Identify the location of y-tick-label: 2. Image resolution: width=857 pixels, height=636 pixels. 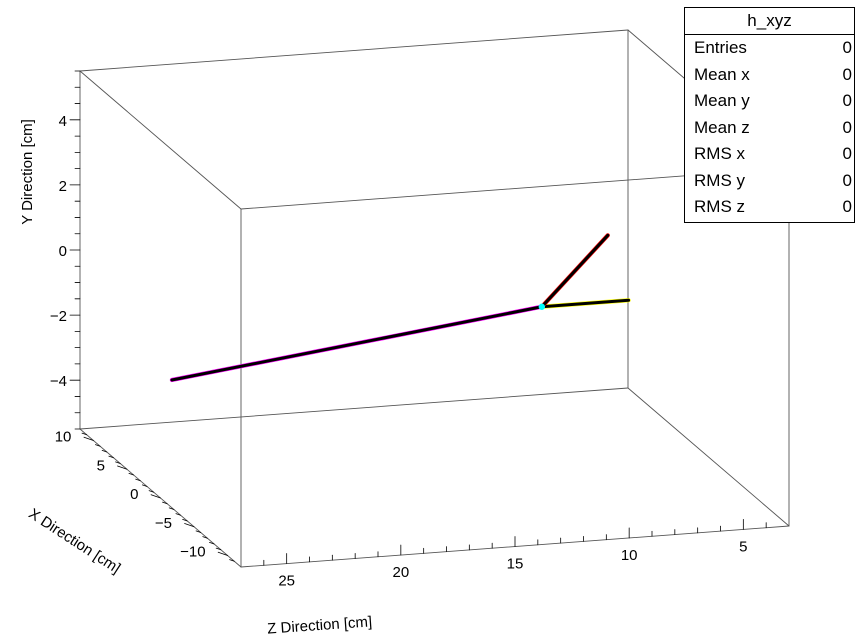
(63, 186).